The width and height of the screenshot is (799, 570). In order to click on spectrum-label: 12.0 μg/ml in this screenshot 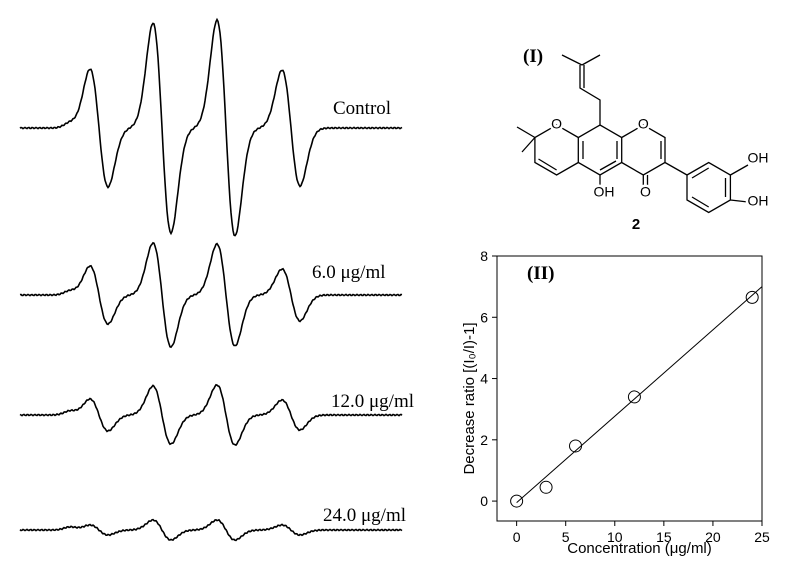, I will do `click(372, 401)`.